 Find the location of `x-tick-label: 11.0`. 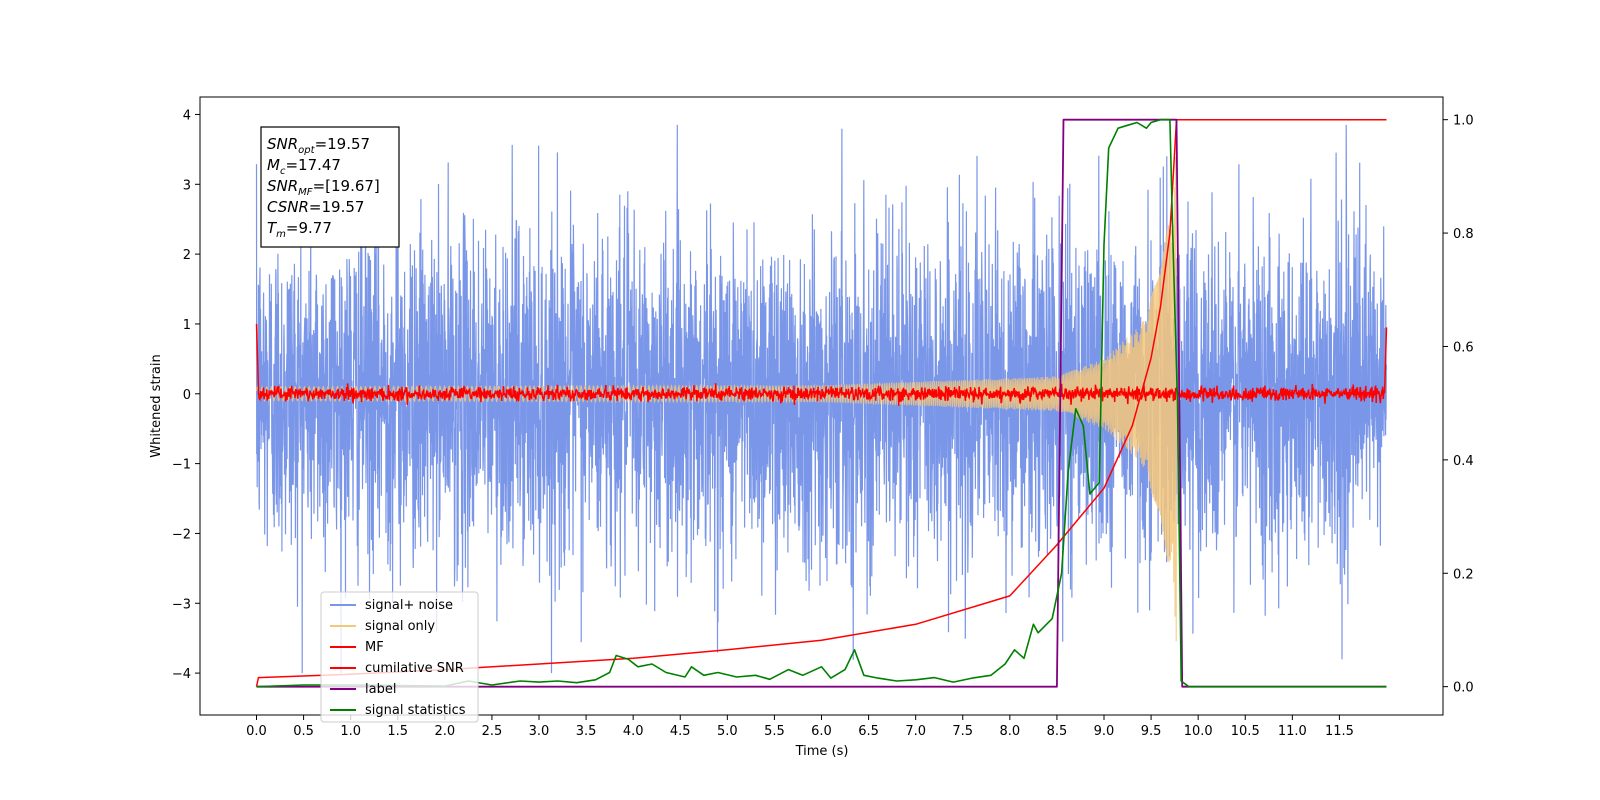

x-tick-label: 11.0 is located at coordinates (1292, 731).